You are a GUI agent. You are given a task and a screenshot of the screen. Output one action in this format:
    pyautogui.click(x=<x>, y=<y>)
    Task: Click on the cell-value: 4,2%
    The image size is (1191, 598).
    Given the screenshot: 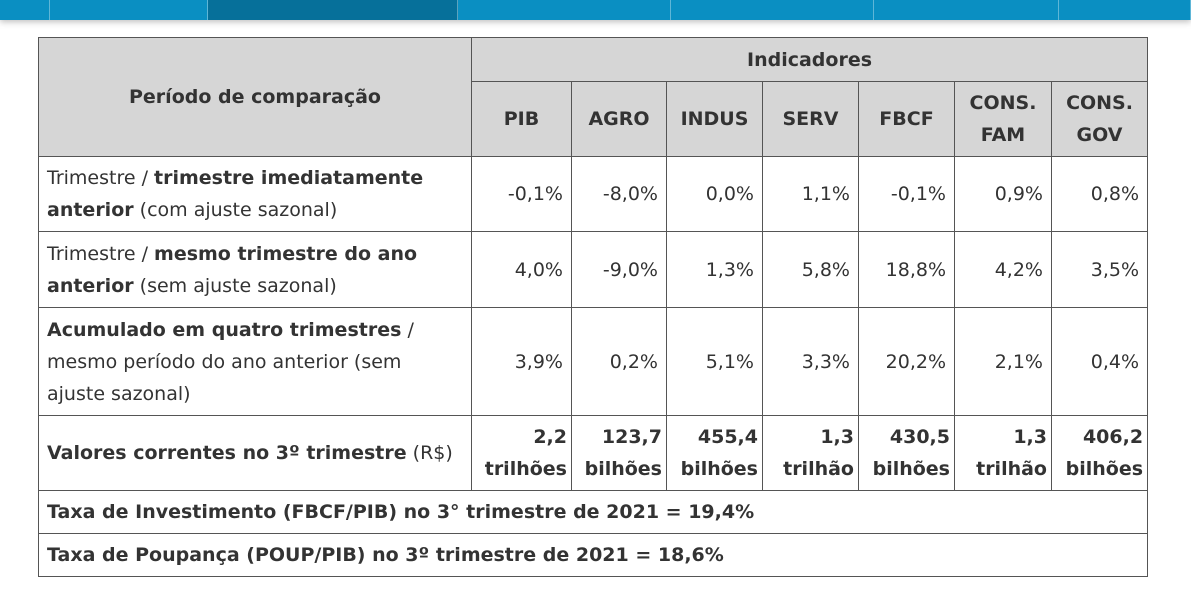 What is the action you would take?
    pyautogui.click(x=1003, y=269)
    